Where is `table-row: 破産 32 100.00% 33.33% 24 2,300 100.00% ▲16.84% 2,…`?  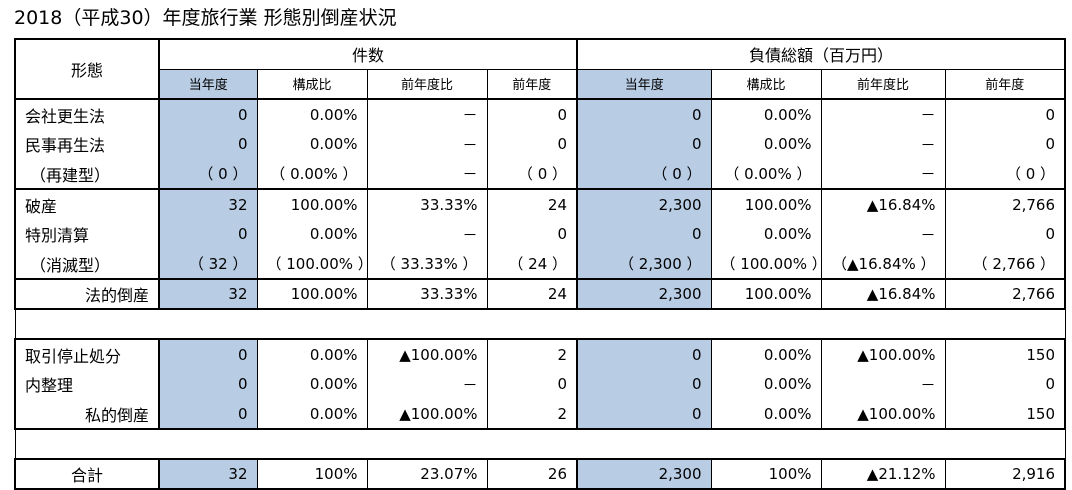
table-row: 破産 32 100.00% 33.33% 24 2,300 100.00% ▲16.84% 2,… is located at coordinates (540, 204).